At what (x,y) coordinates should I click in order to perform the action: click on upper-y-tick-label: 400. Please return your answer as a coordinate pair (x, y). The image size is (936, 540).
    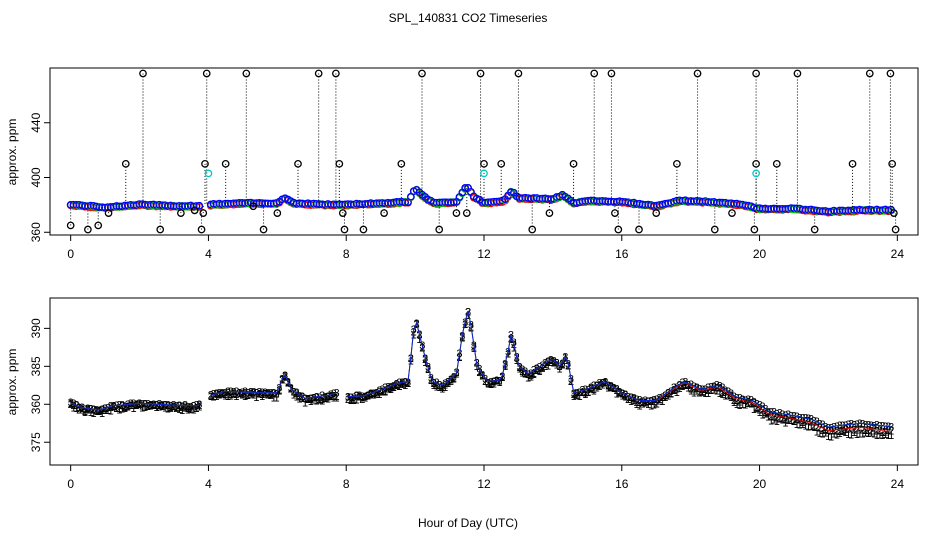
    Looking at the image, I should click on (36, 177).